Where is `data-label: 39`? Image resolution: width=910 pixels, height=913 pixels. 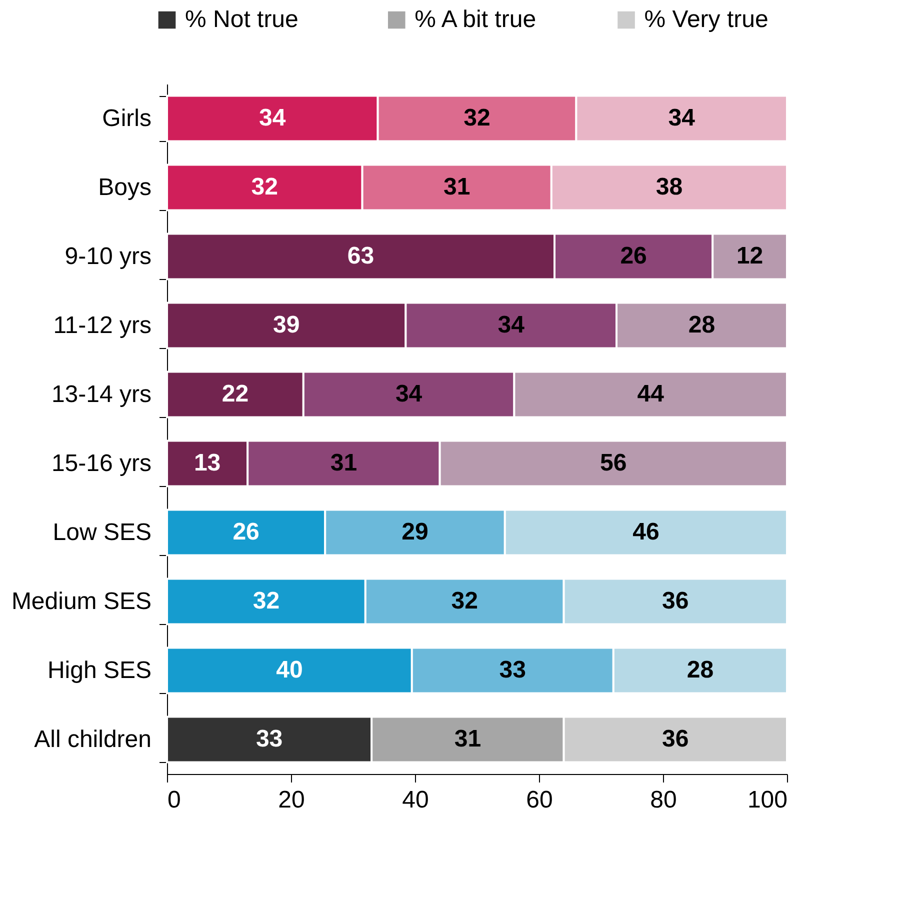 data-label: 39 is located at coordinates (286, 325).